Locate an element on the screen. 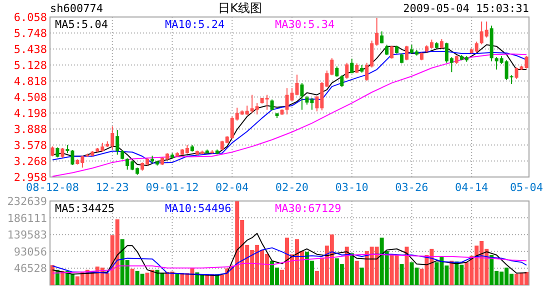 Image resolution: width=545 pixels, height=300 pixels. y-tick-label: 5.438 is located at coordinates (30, 49).